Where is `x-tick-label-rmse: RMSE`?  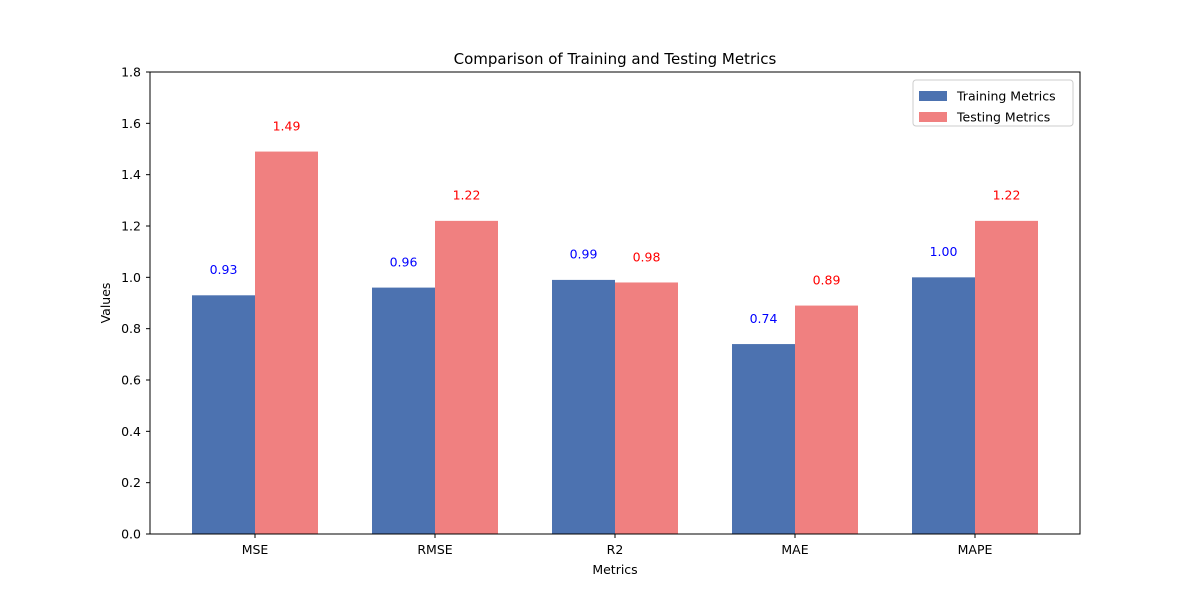 x-tick-label-rmse: RMSE is located at coordinates (434, 549).